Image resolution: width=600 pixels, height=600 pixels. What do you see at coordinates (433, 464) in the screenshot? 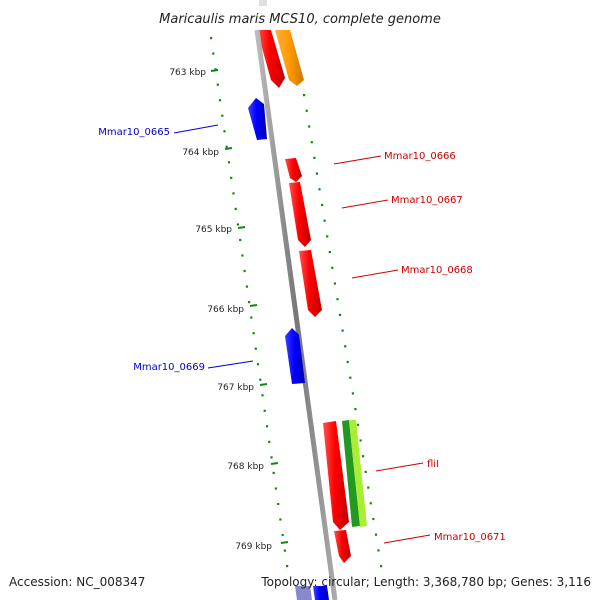
I see `gene-label-flii: fliI` at bounding box center [433, 464].